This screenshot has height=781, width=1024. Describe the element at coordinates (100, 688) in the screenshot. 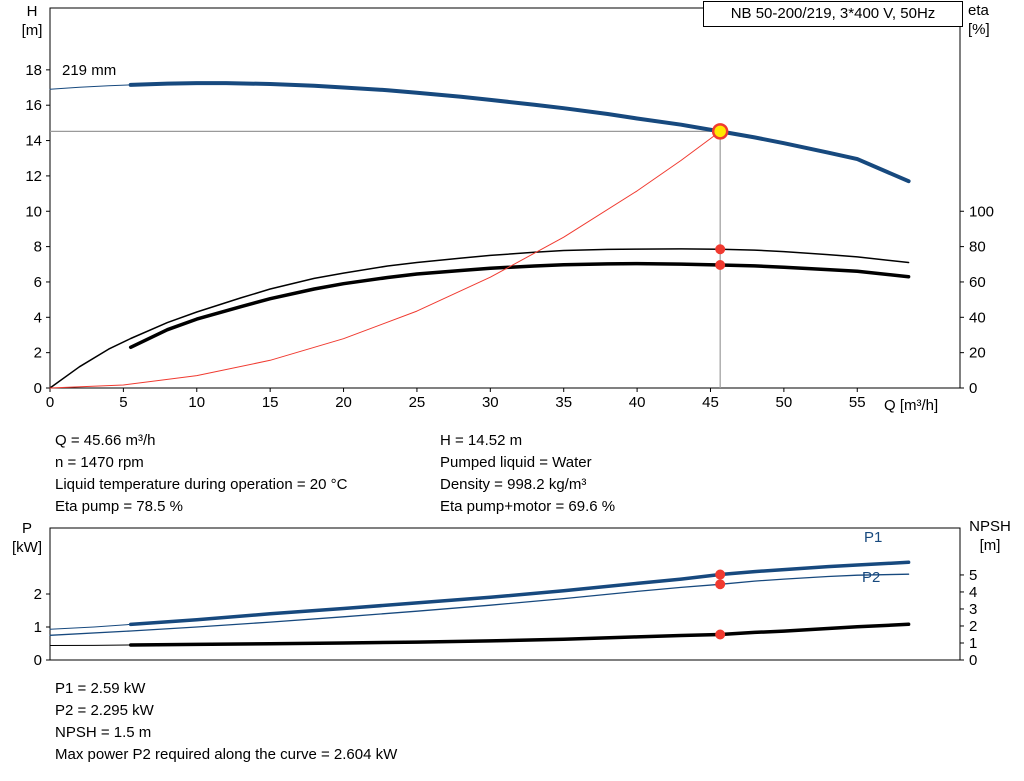

I see `info-p1: P1 = 2.59 kW` at that location.